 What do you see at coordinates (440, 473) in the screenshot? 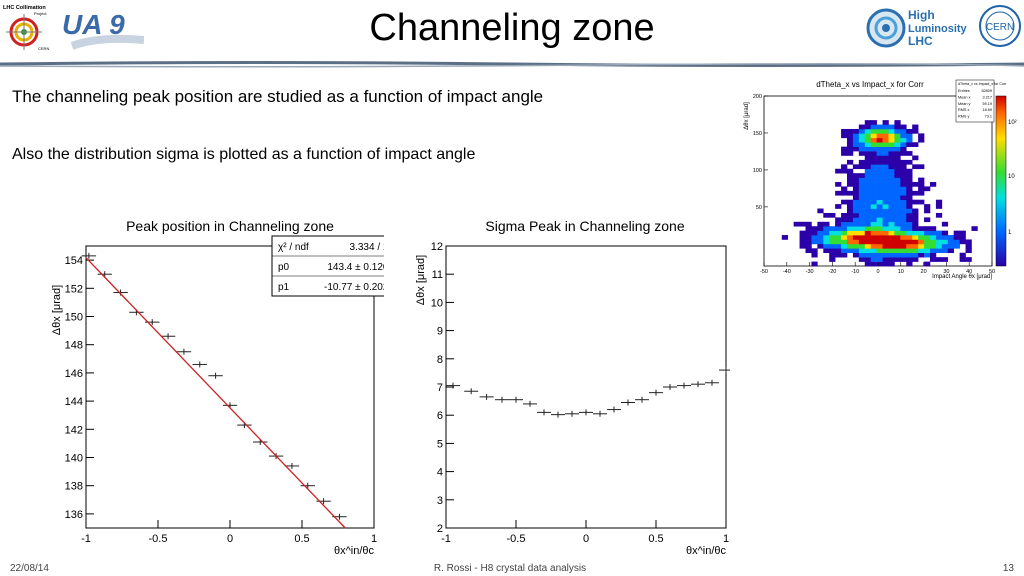
I see `chart2-ytick-label: 4` at bounding box center [440, 473].